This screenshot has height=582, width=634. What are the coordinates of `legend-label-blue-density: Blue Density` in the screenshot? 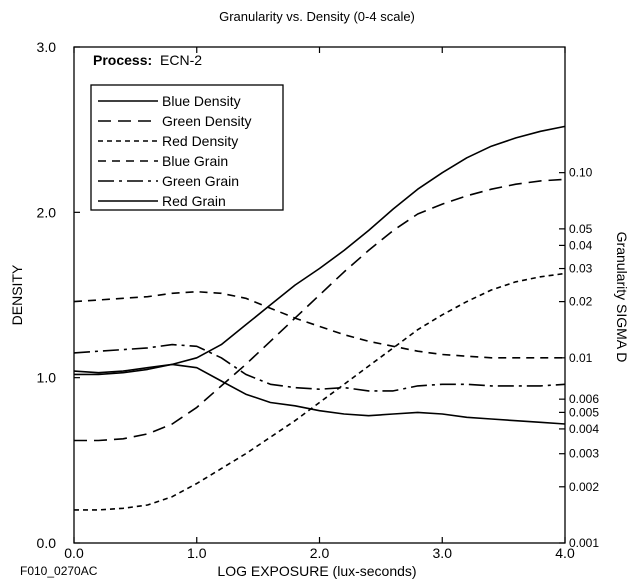 It's located at (201, 101).